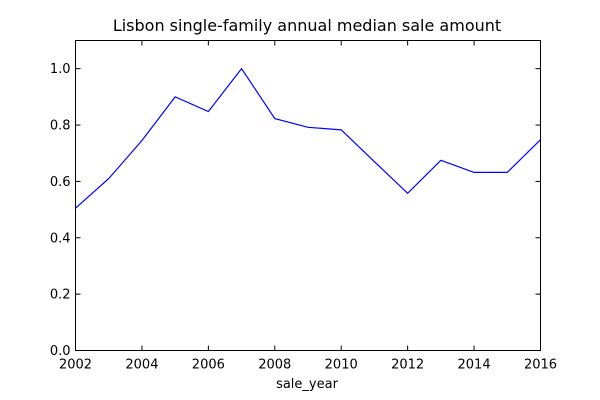 This screenshot has width=600, height=400. What do you see at coordinates (60, 238) in the screenshot?
I see `y-tick-label: 0.4` at bounding box center [60, 238].